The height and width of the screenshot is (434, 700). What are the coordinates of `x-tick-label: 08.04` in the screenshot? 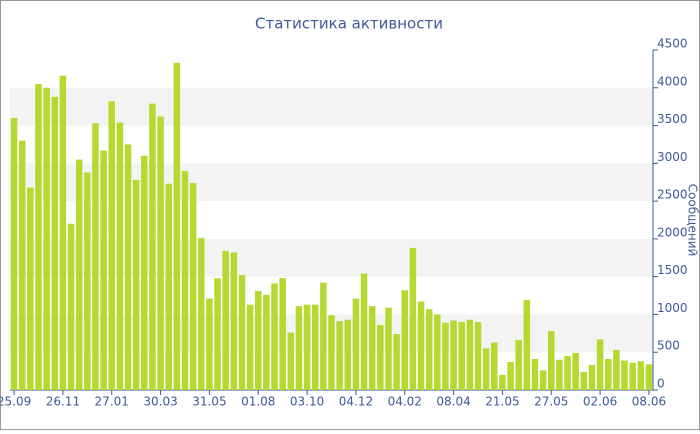 It's located at (453, 402).